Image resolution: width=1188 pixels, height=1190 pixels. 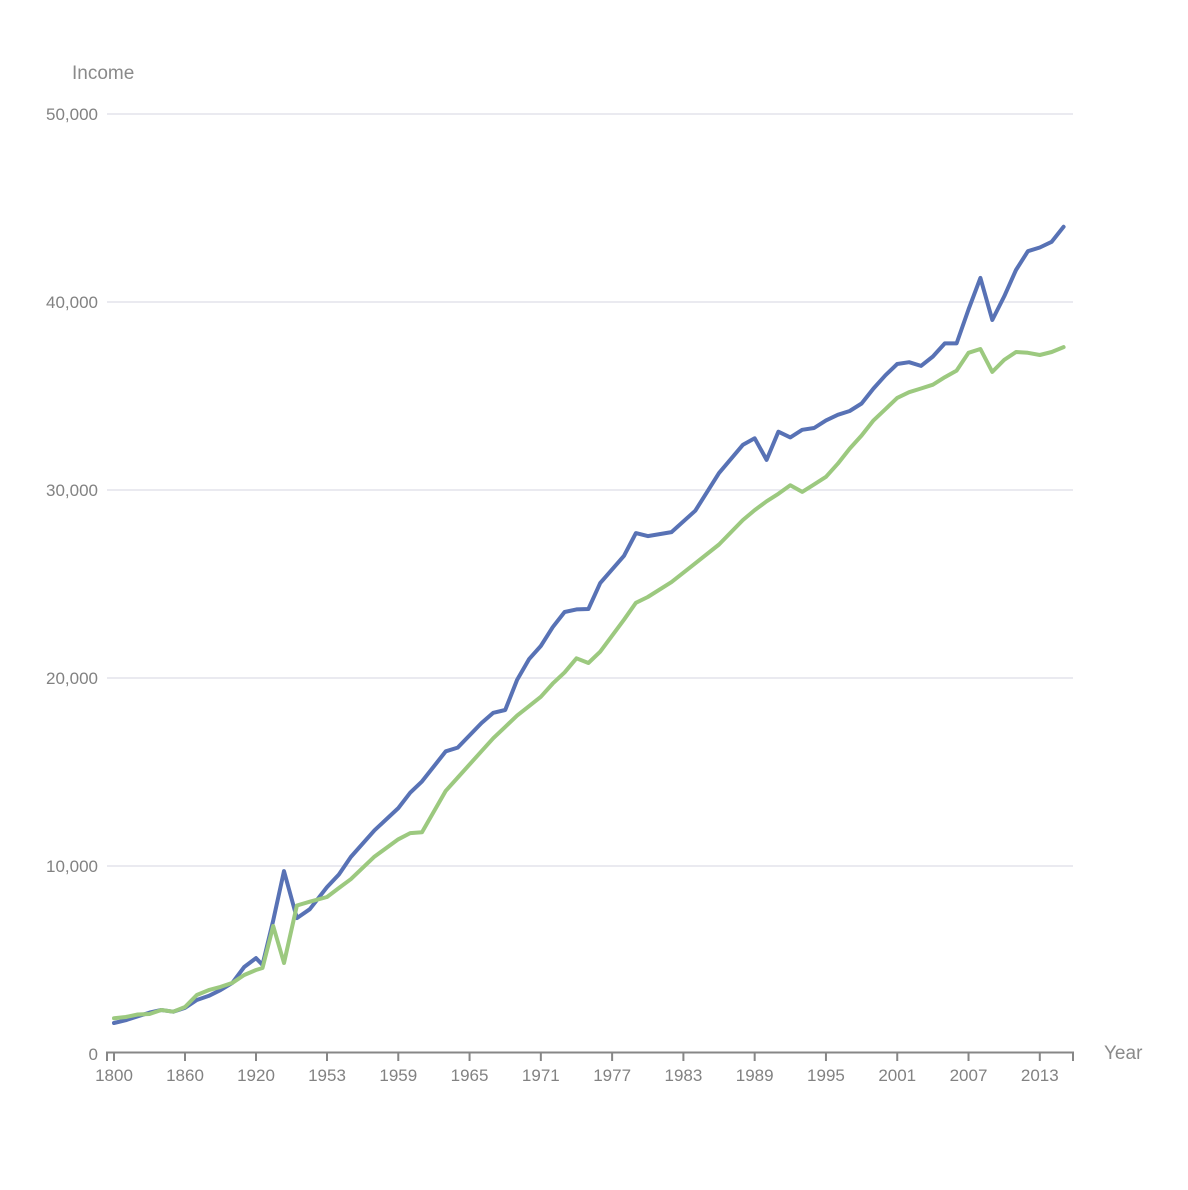 I want to click on x-axis-line, so click(x=590, y=1056).